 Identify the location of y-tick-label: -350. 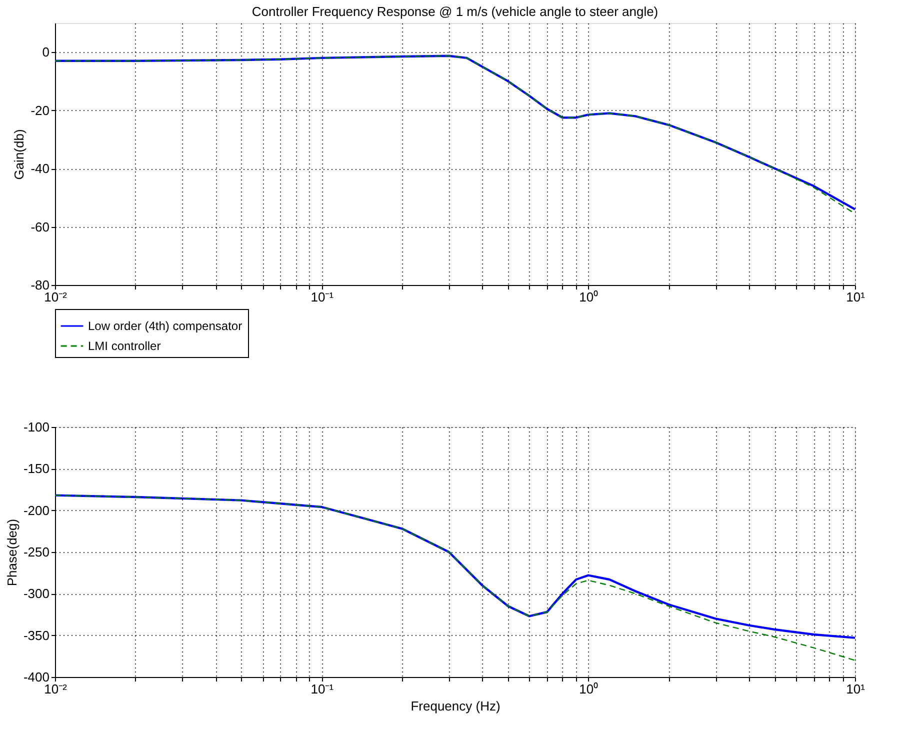
(36, 635).